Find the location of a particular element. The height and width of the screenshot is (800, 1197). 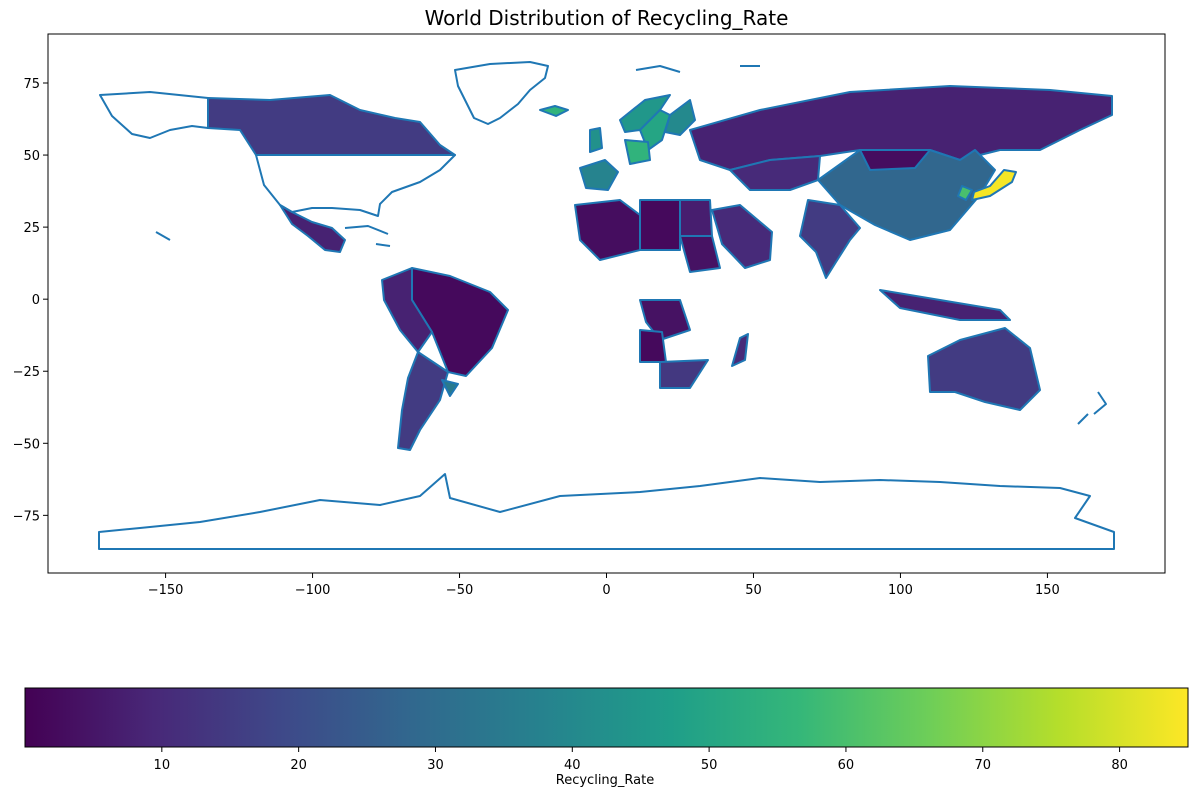

outline-united-states is located at coordinates (355, 185).